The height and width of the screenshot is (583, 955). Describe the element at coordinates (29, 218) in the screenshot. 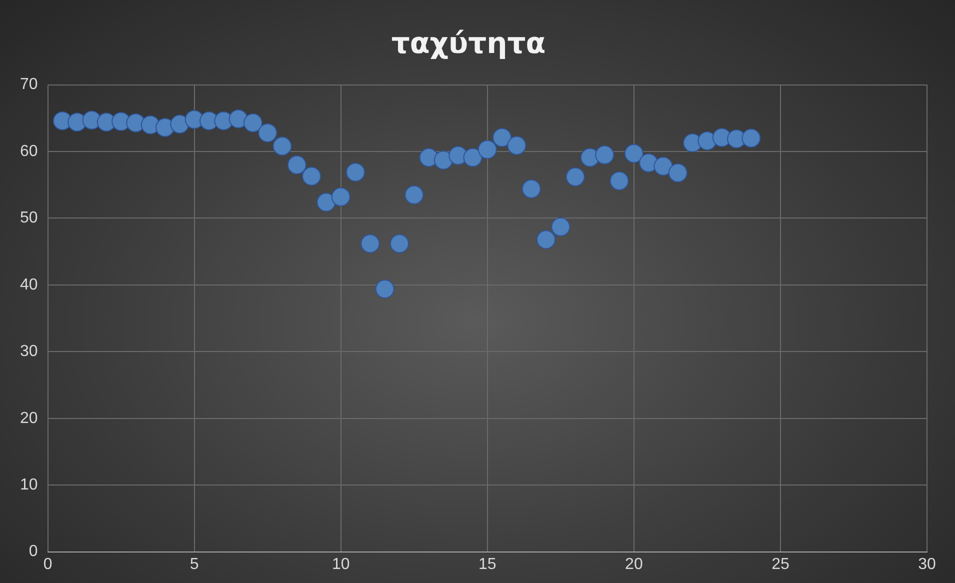

I see `y-tick-label: 50` at that location.